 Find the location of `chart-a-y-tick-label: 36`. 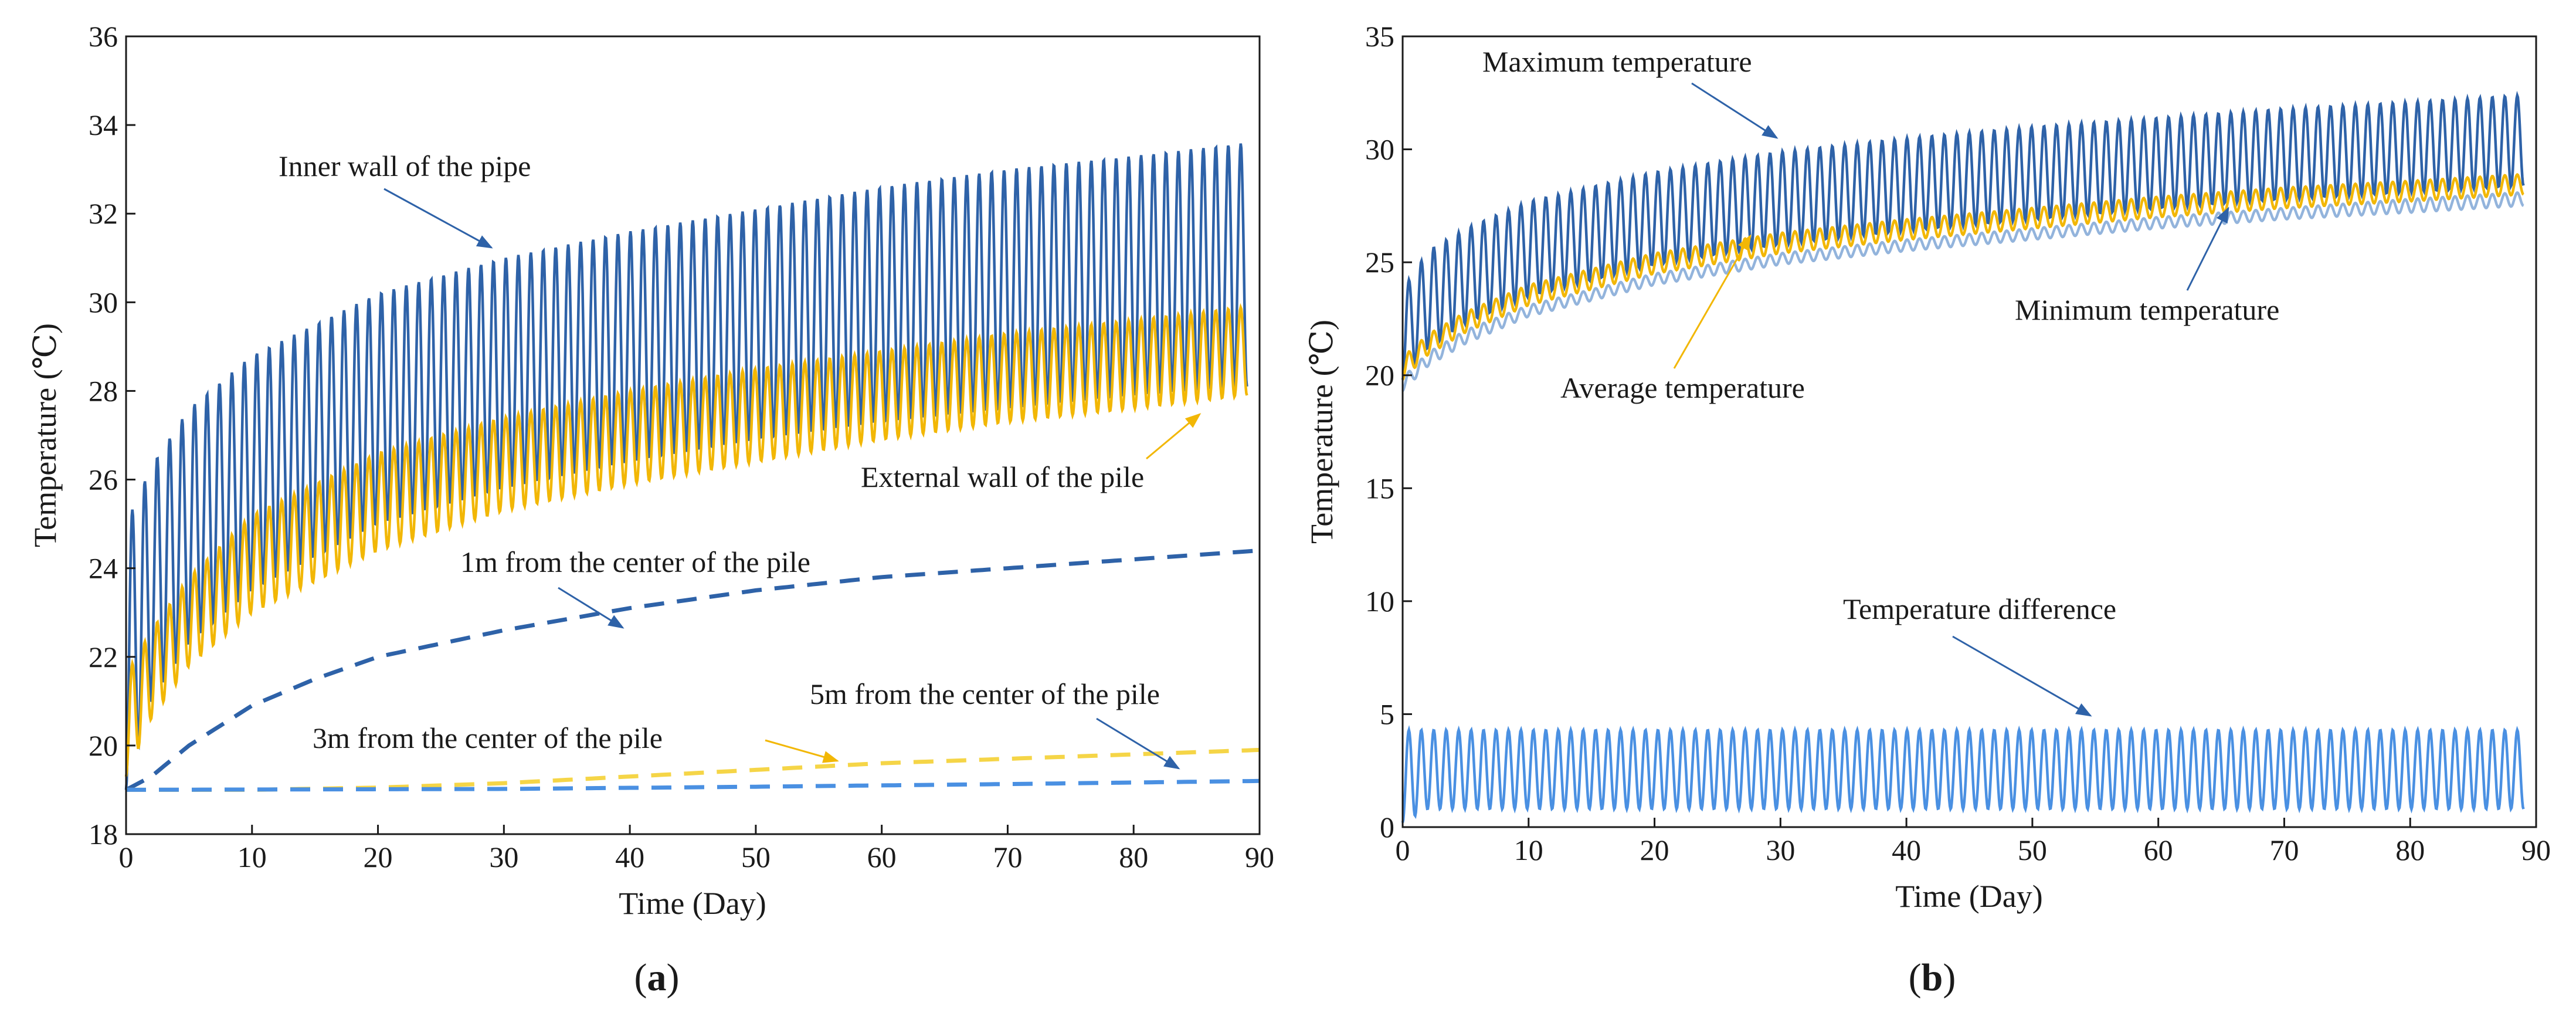

chart-a-y-tick-label: 36 is located at coordinates (103, 36).